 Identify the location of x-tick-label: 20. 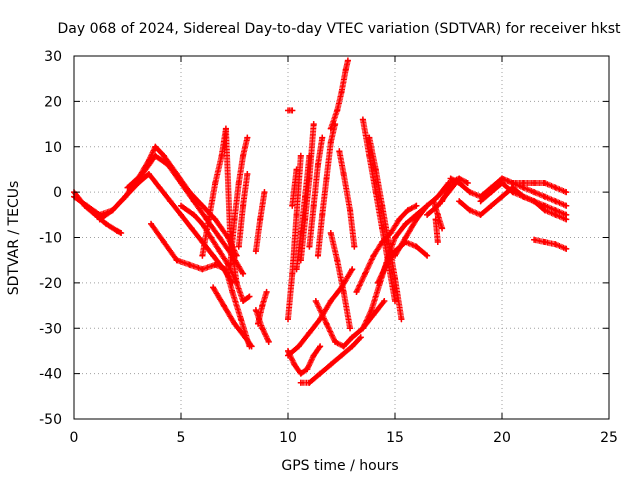
(502, 438).